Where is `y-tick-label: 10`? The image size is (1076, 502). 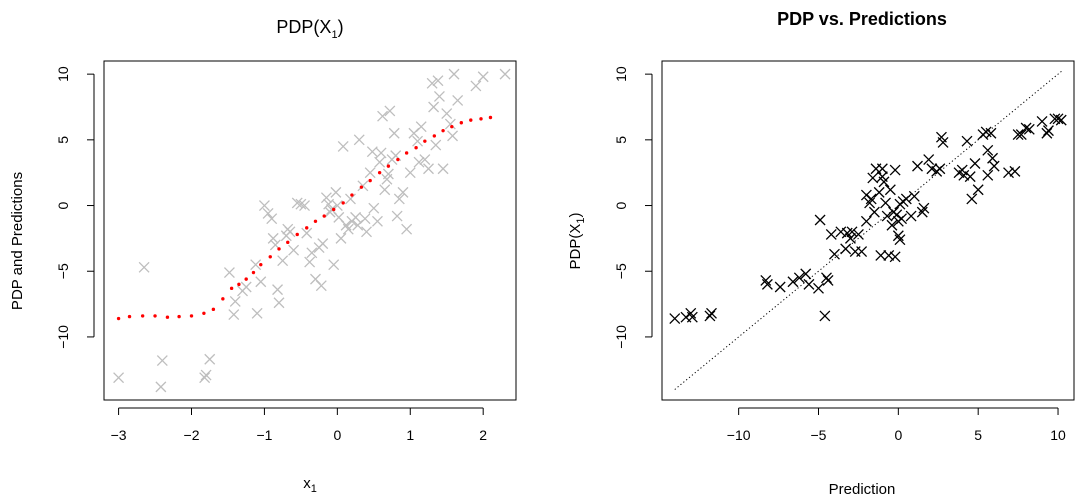 y-tick-label: 10 is located at coordinates (63, 74).